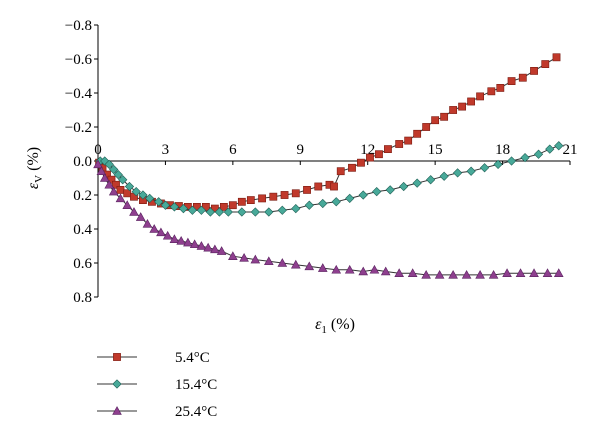 The height and width of the screenshot is (441, 600). I want to click on legend-label: 5.4°C, so click(192, 358).